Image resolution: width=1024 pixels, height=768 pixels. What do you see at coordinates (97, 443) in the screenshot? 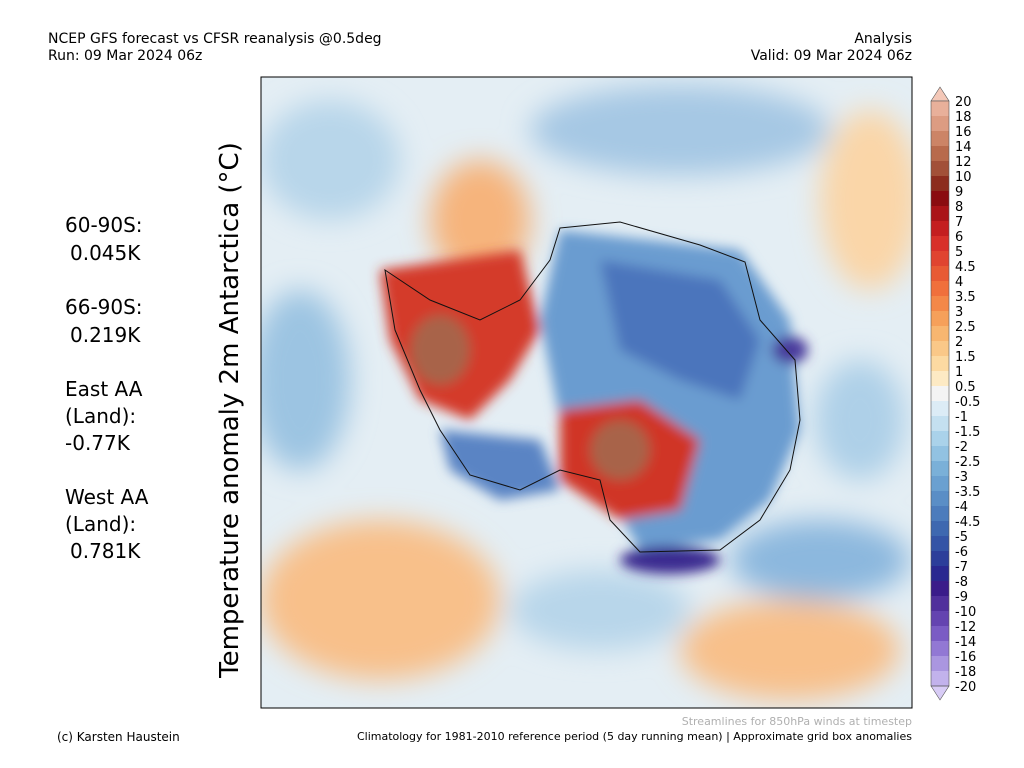
I see `stat-text: -0.77K` at bounding box center [97, 443].